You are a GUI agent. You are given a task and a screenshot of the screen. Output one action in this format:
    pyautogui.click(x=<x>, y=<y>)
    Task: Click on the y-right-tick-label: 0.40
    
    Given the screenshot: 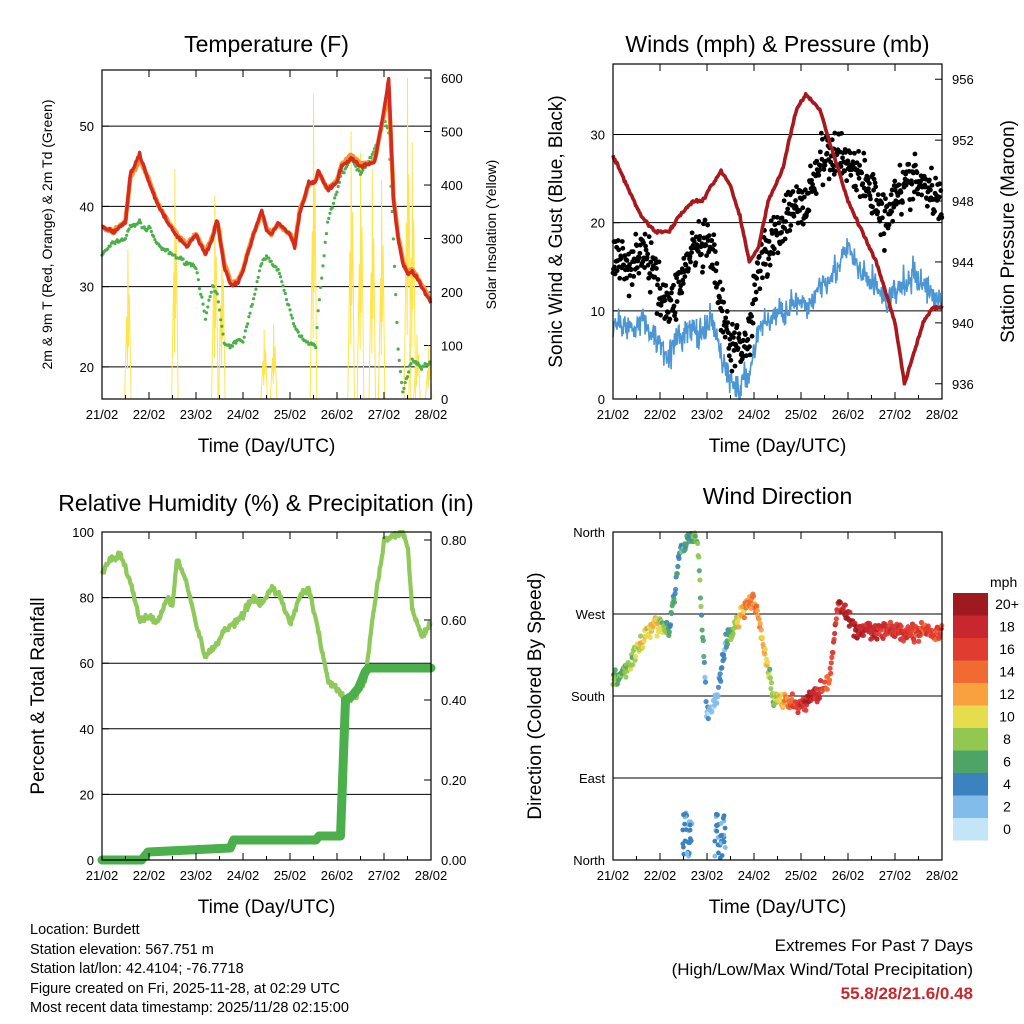 What is the action you would take?
    pyautogui.click(x=453, y=700)
    